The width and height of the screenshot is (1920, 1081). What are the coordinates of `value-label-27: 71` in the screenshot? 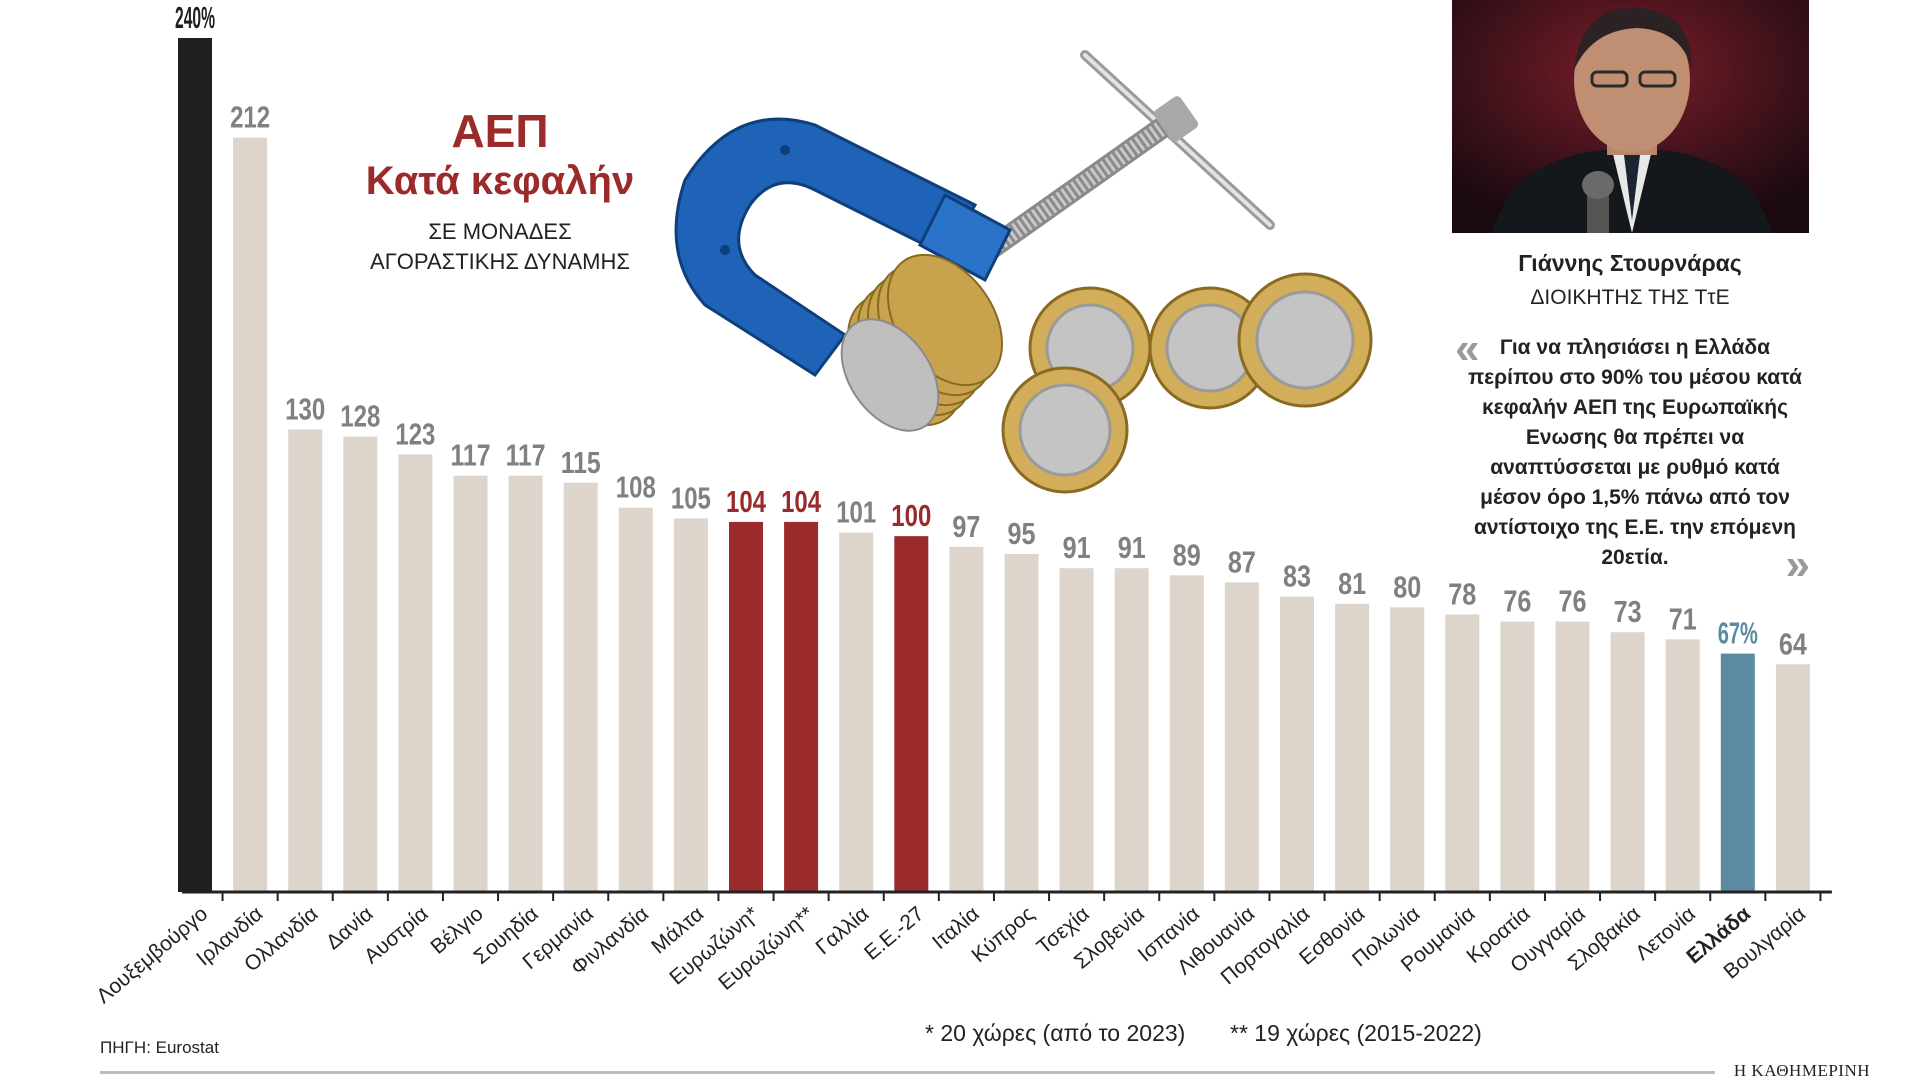 It's located at (1683, 618).